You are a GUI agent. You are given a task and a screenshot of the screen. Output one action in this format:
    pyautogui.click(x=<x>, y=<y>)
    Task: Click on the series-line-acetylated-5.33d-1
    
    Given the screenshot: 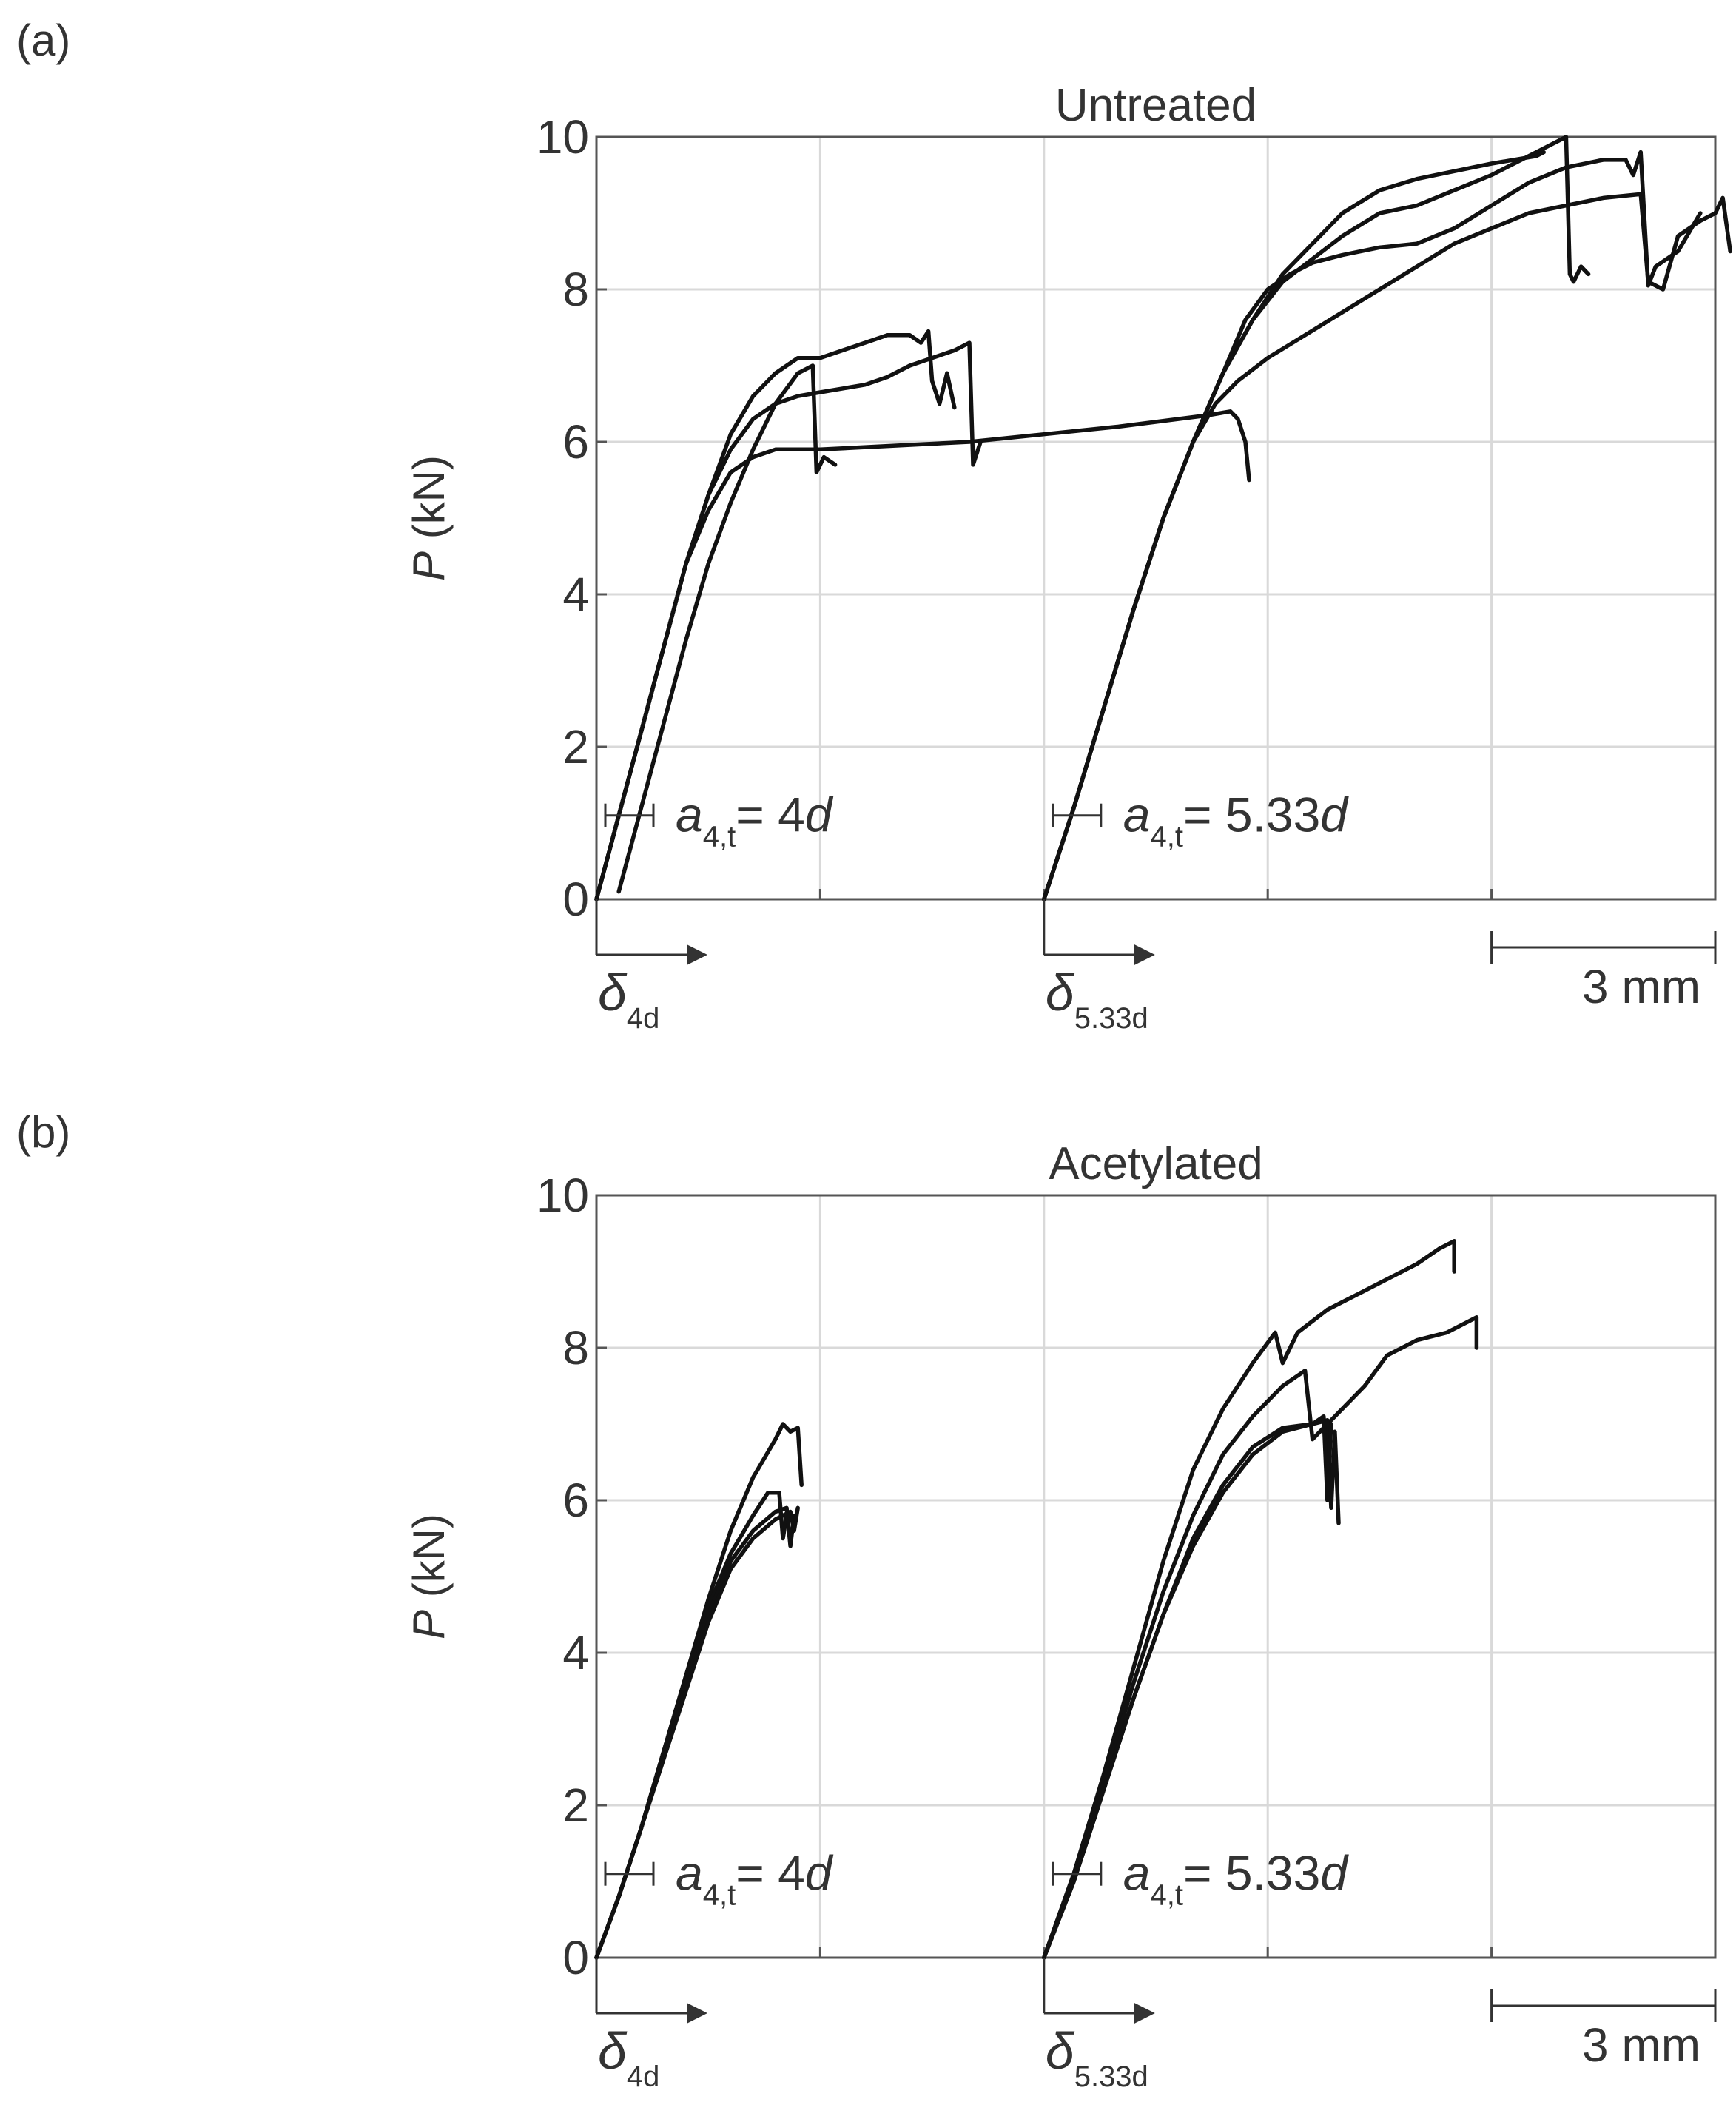 What is the action you would take?
    pyautogui.click(x=1249, y=1599)
    